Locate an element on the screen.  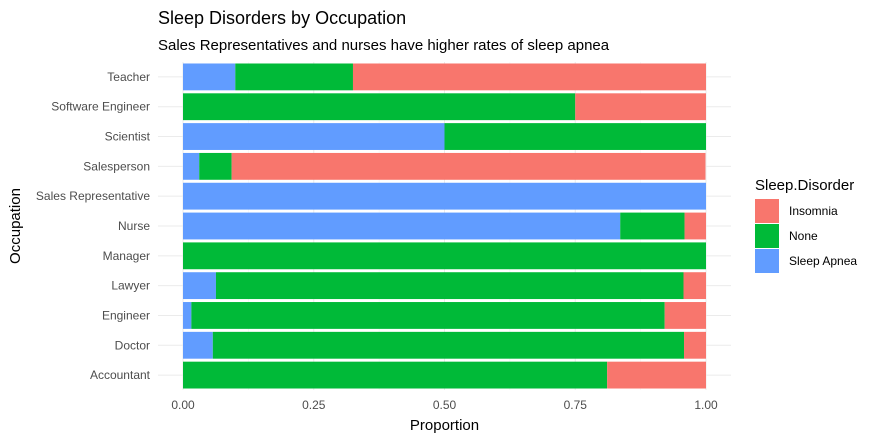
y-tick-label: Teacher is located at coordinates (128, 77).